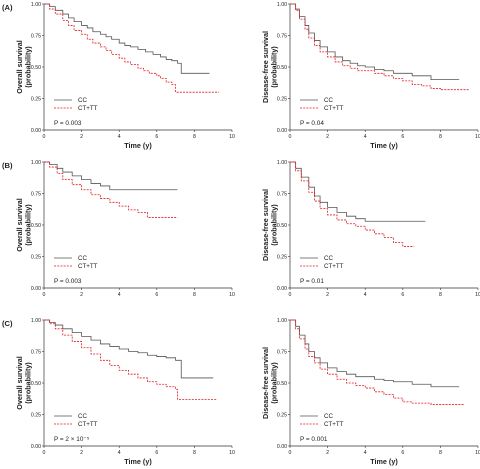 The image size is (480, 469). I want to click on panel-label: (A), so click(7, 7).